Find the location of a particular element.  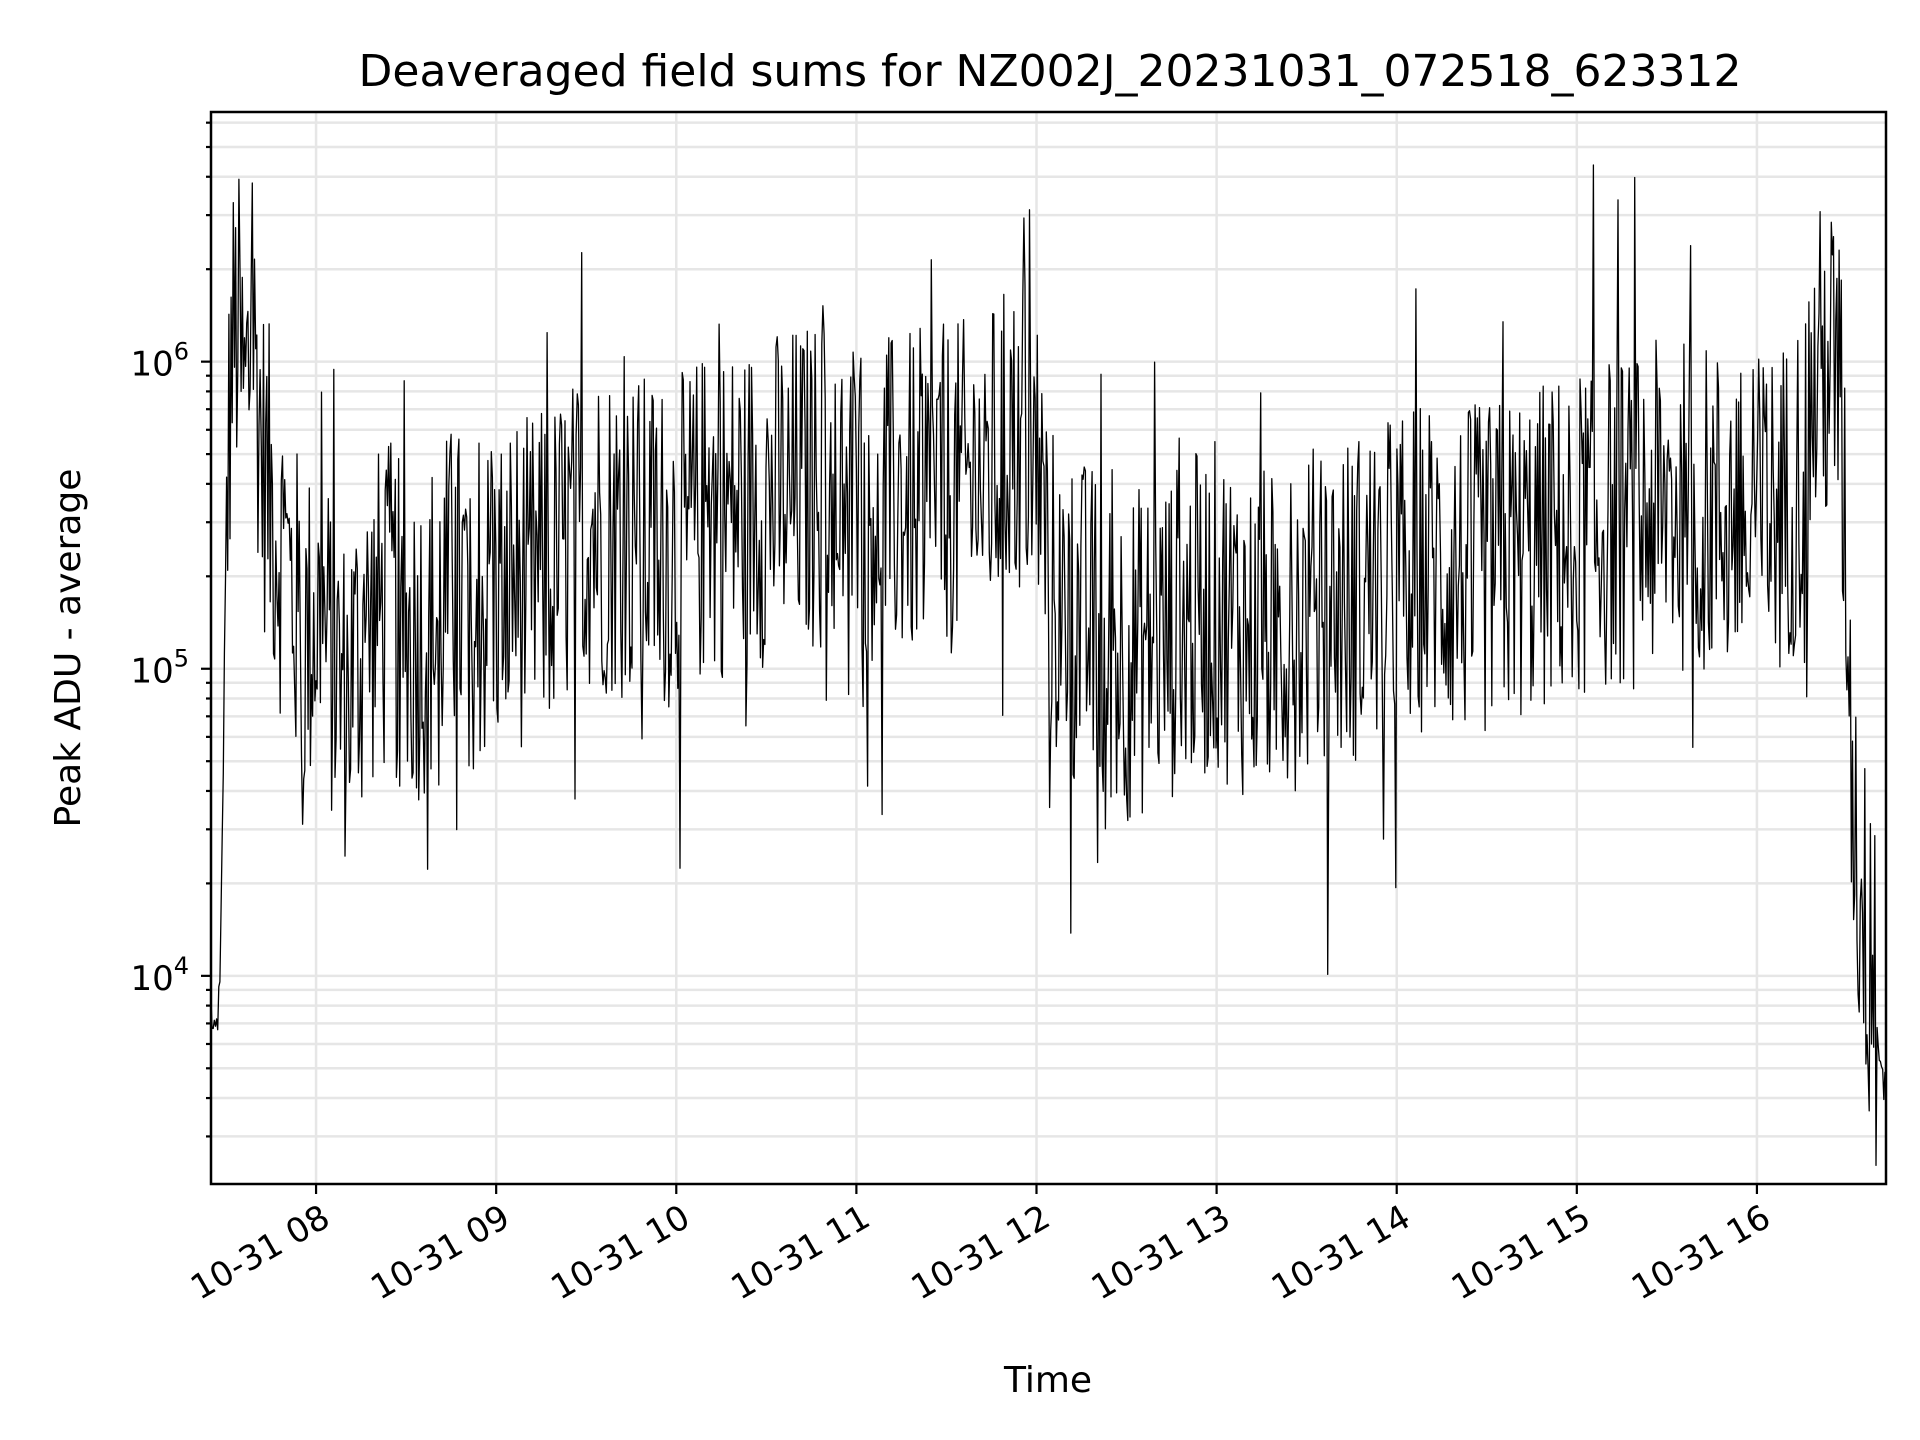

x-tick-label: 10-31 16 is located at coordinates (1701, 1252).